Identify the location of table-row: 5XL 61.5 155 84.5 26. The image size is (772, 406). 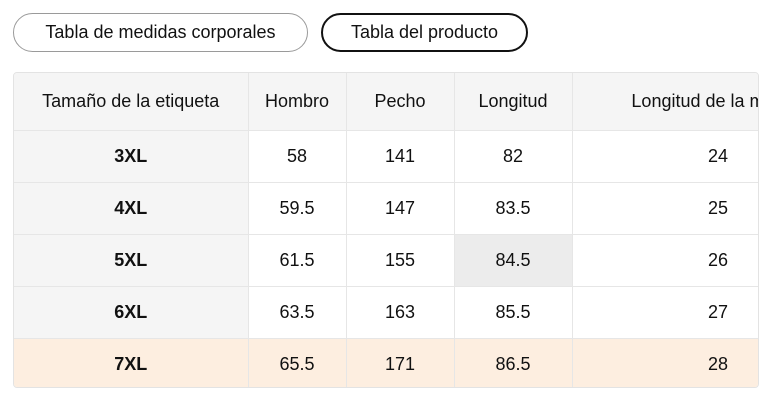
(386, 260).